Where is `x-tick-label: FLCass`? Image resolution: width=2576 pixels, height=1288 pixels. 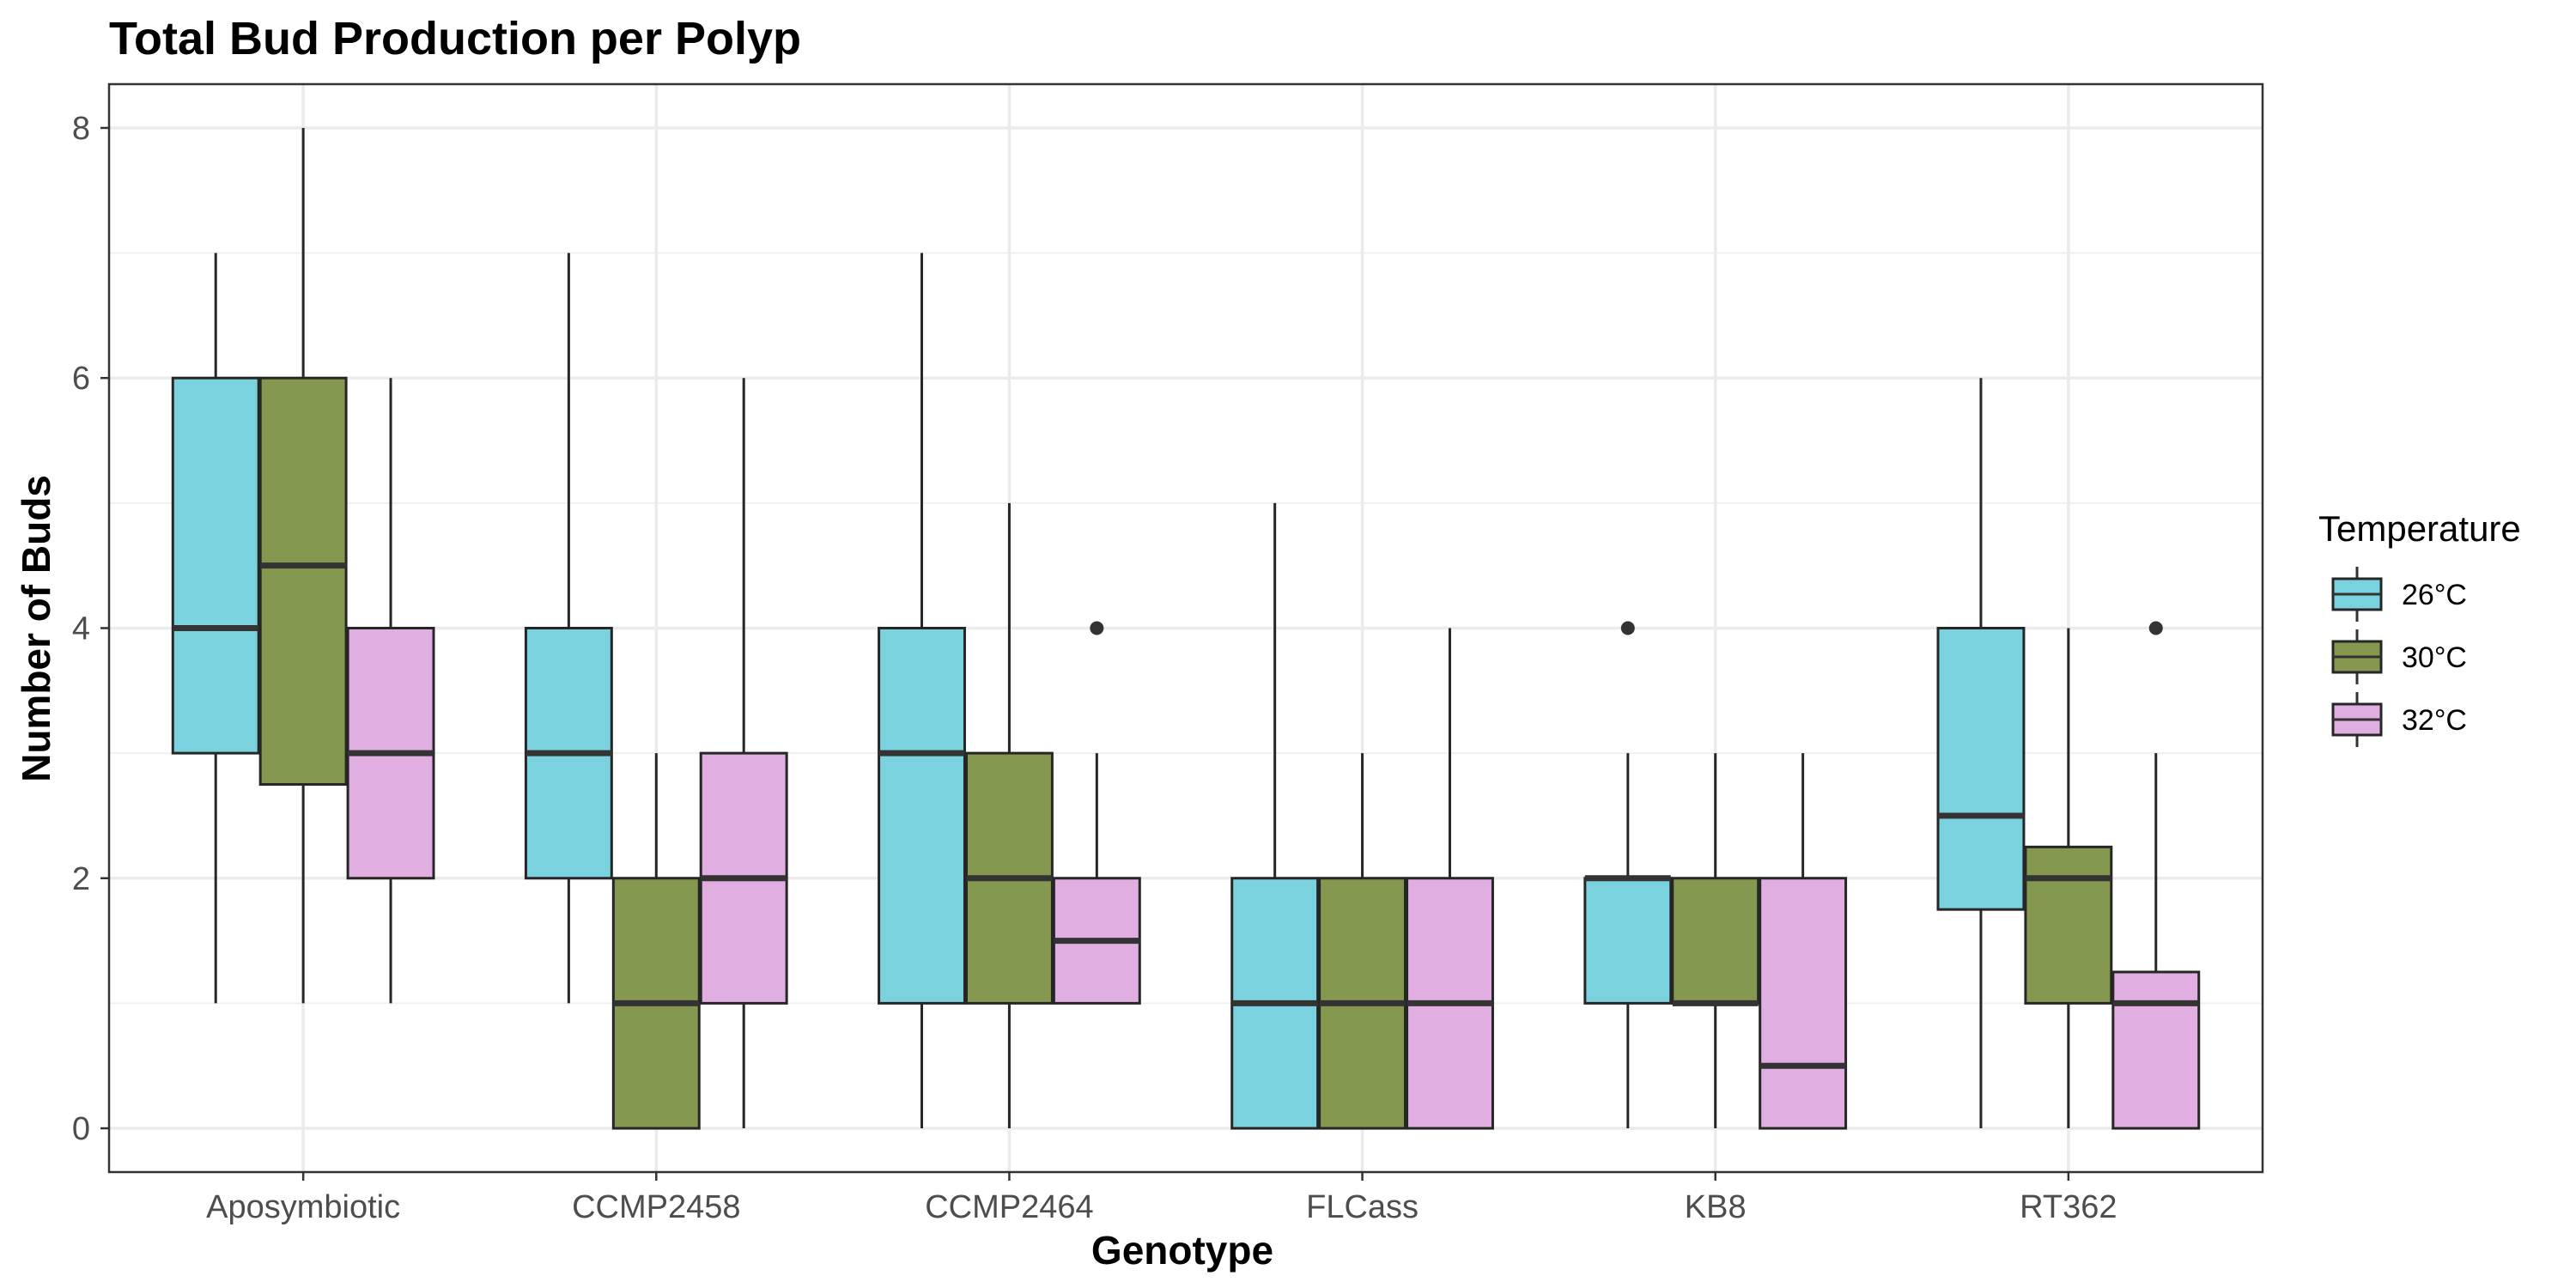
x-tick-label: FLCass is located at coordinates (1363, 1207).